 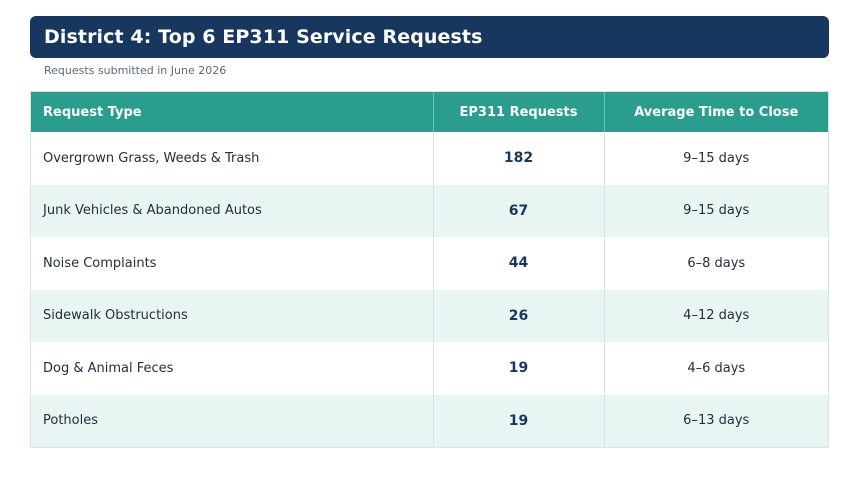 What do you see at coordinates (519, 315) in the screenshot?
I see `request-count-cell: 26` at bounding box center [519, 315].